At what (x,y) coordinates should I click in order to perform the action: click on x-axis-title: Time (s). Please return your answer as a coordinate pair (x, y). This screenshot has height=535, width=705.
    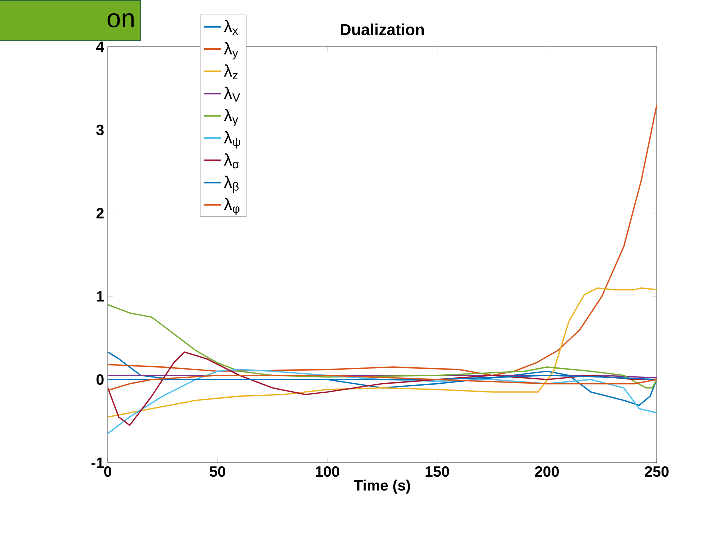
    Looking at the image, I should click on (382, 487).